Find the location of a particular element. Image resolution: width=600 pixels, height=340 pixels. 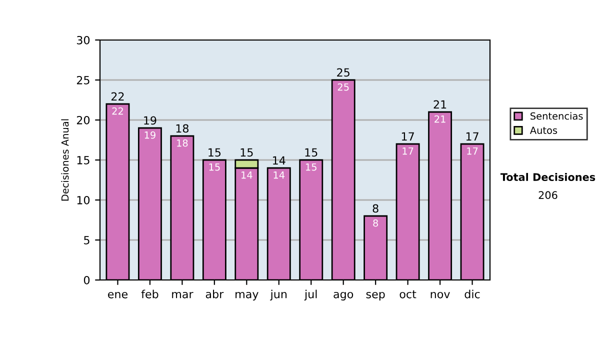

y-axis-title: Decisiones Anual is located at coordinates (65, 160).